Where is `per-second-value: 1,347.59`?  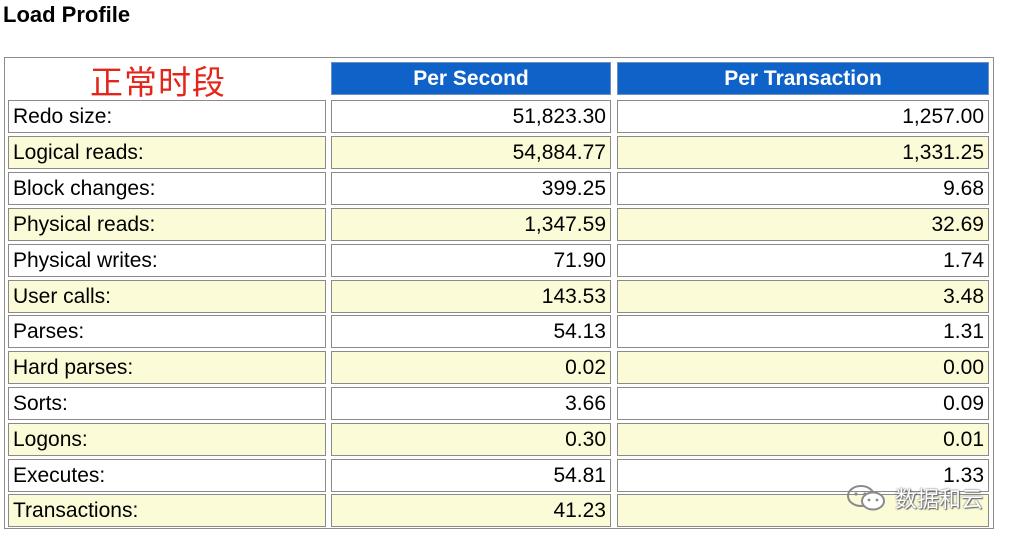 per-second-value: 1,347.59 is located at coordinates (471, 224).